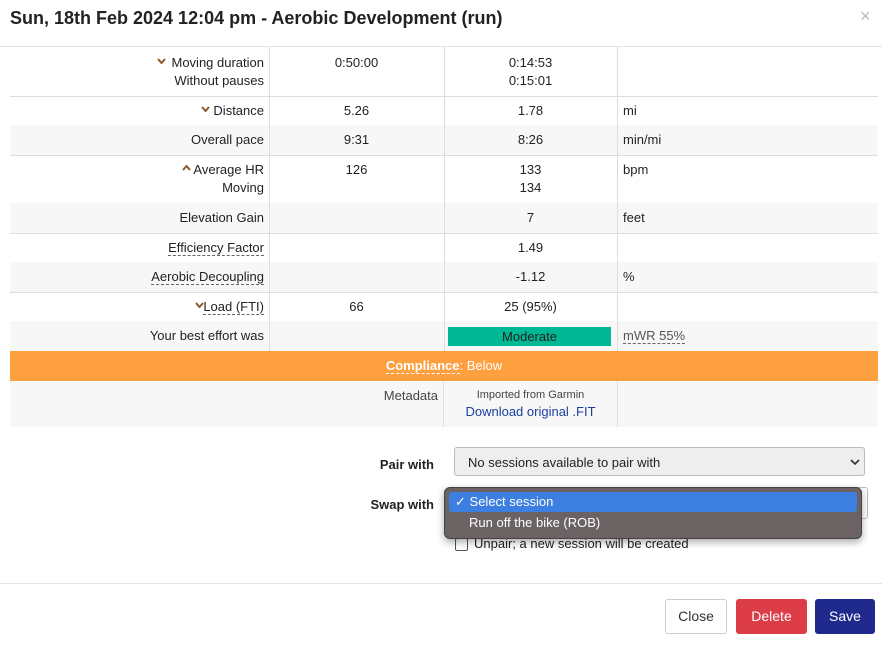  Describe the element at coordinates (356, 306) in the screenshot. I see `planned-value: 66` at that location.